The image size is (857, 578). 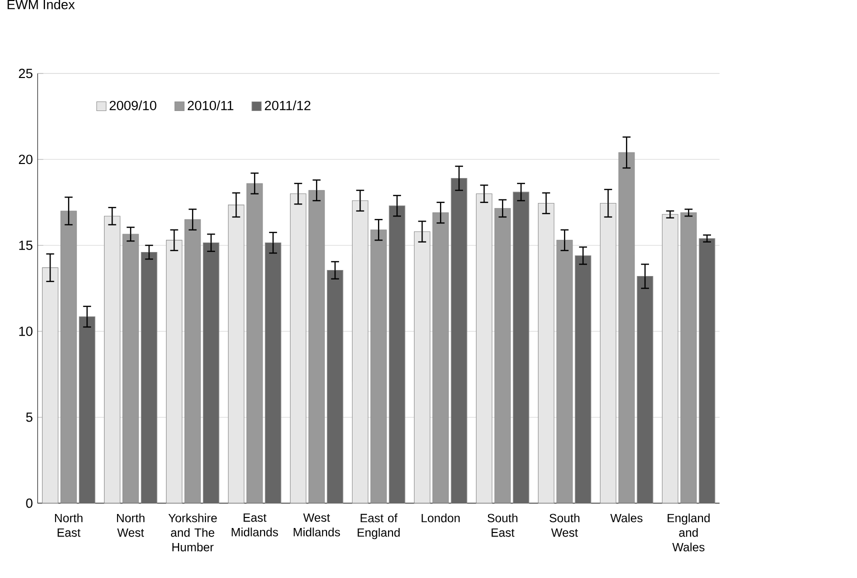 What do you see at coordinates (689, 532) in the screenshot?
I see `x-tick-label: England and Wales` at bounding box center [689, 532].